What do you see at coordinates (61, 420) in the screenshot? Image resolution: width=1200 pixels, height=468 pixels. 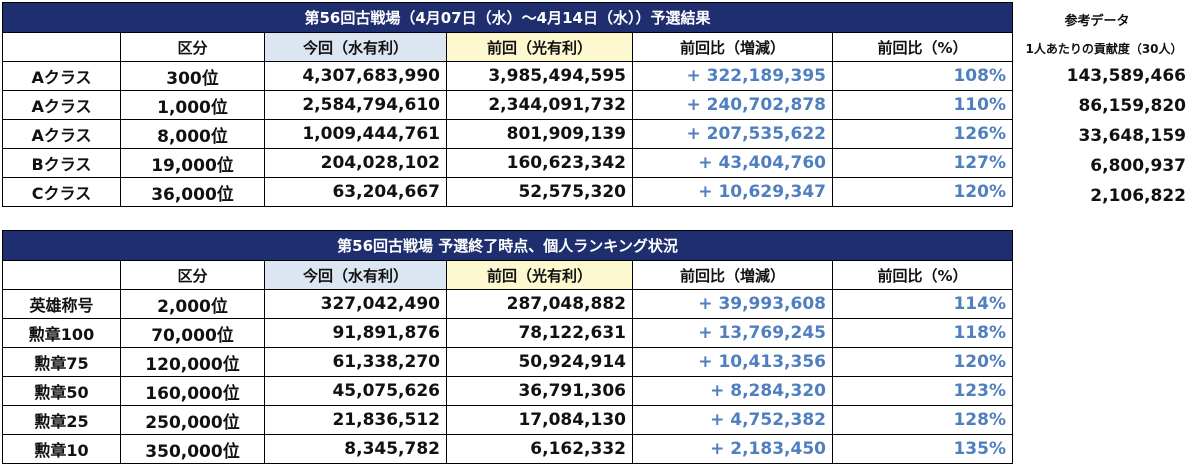 I see `class-cell: 勲章25` at bounding box center [61, 420].